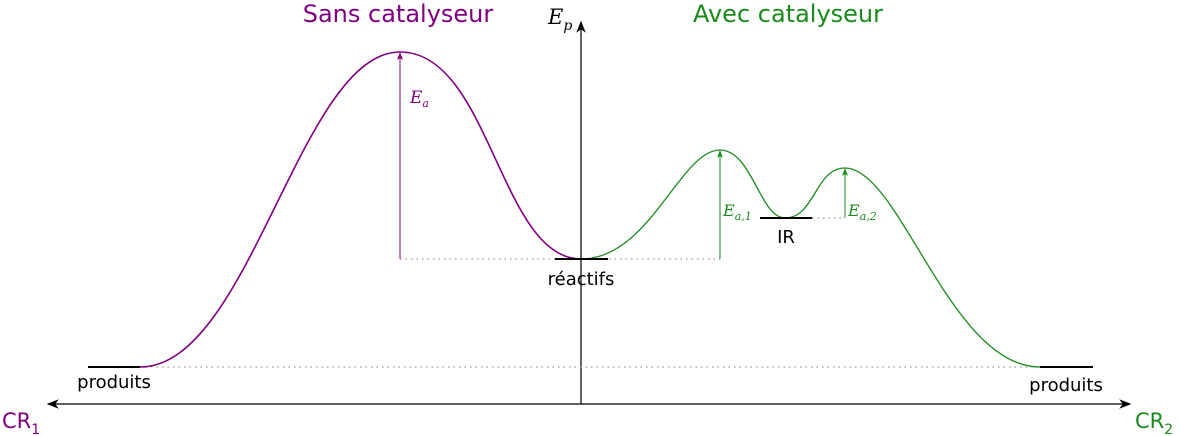 The image size is (1181, 436). I want to click on left-axis-label: CR1, so click(21, 422).